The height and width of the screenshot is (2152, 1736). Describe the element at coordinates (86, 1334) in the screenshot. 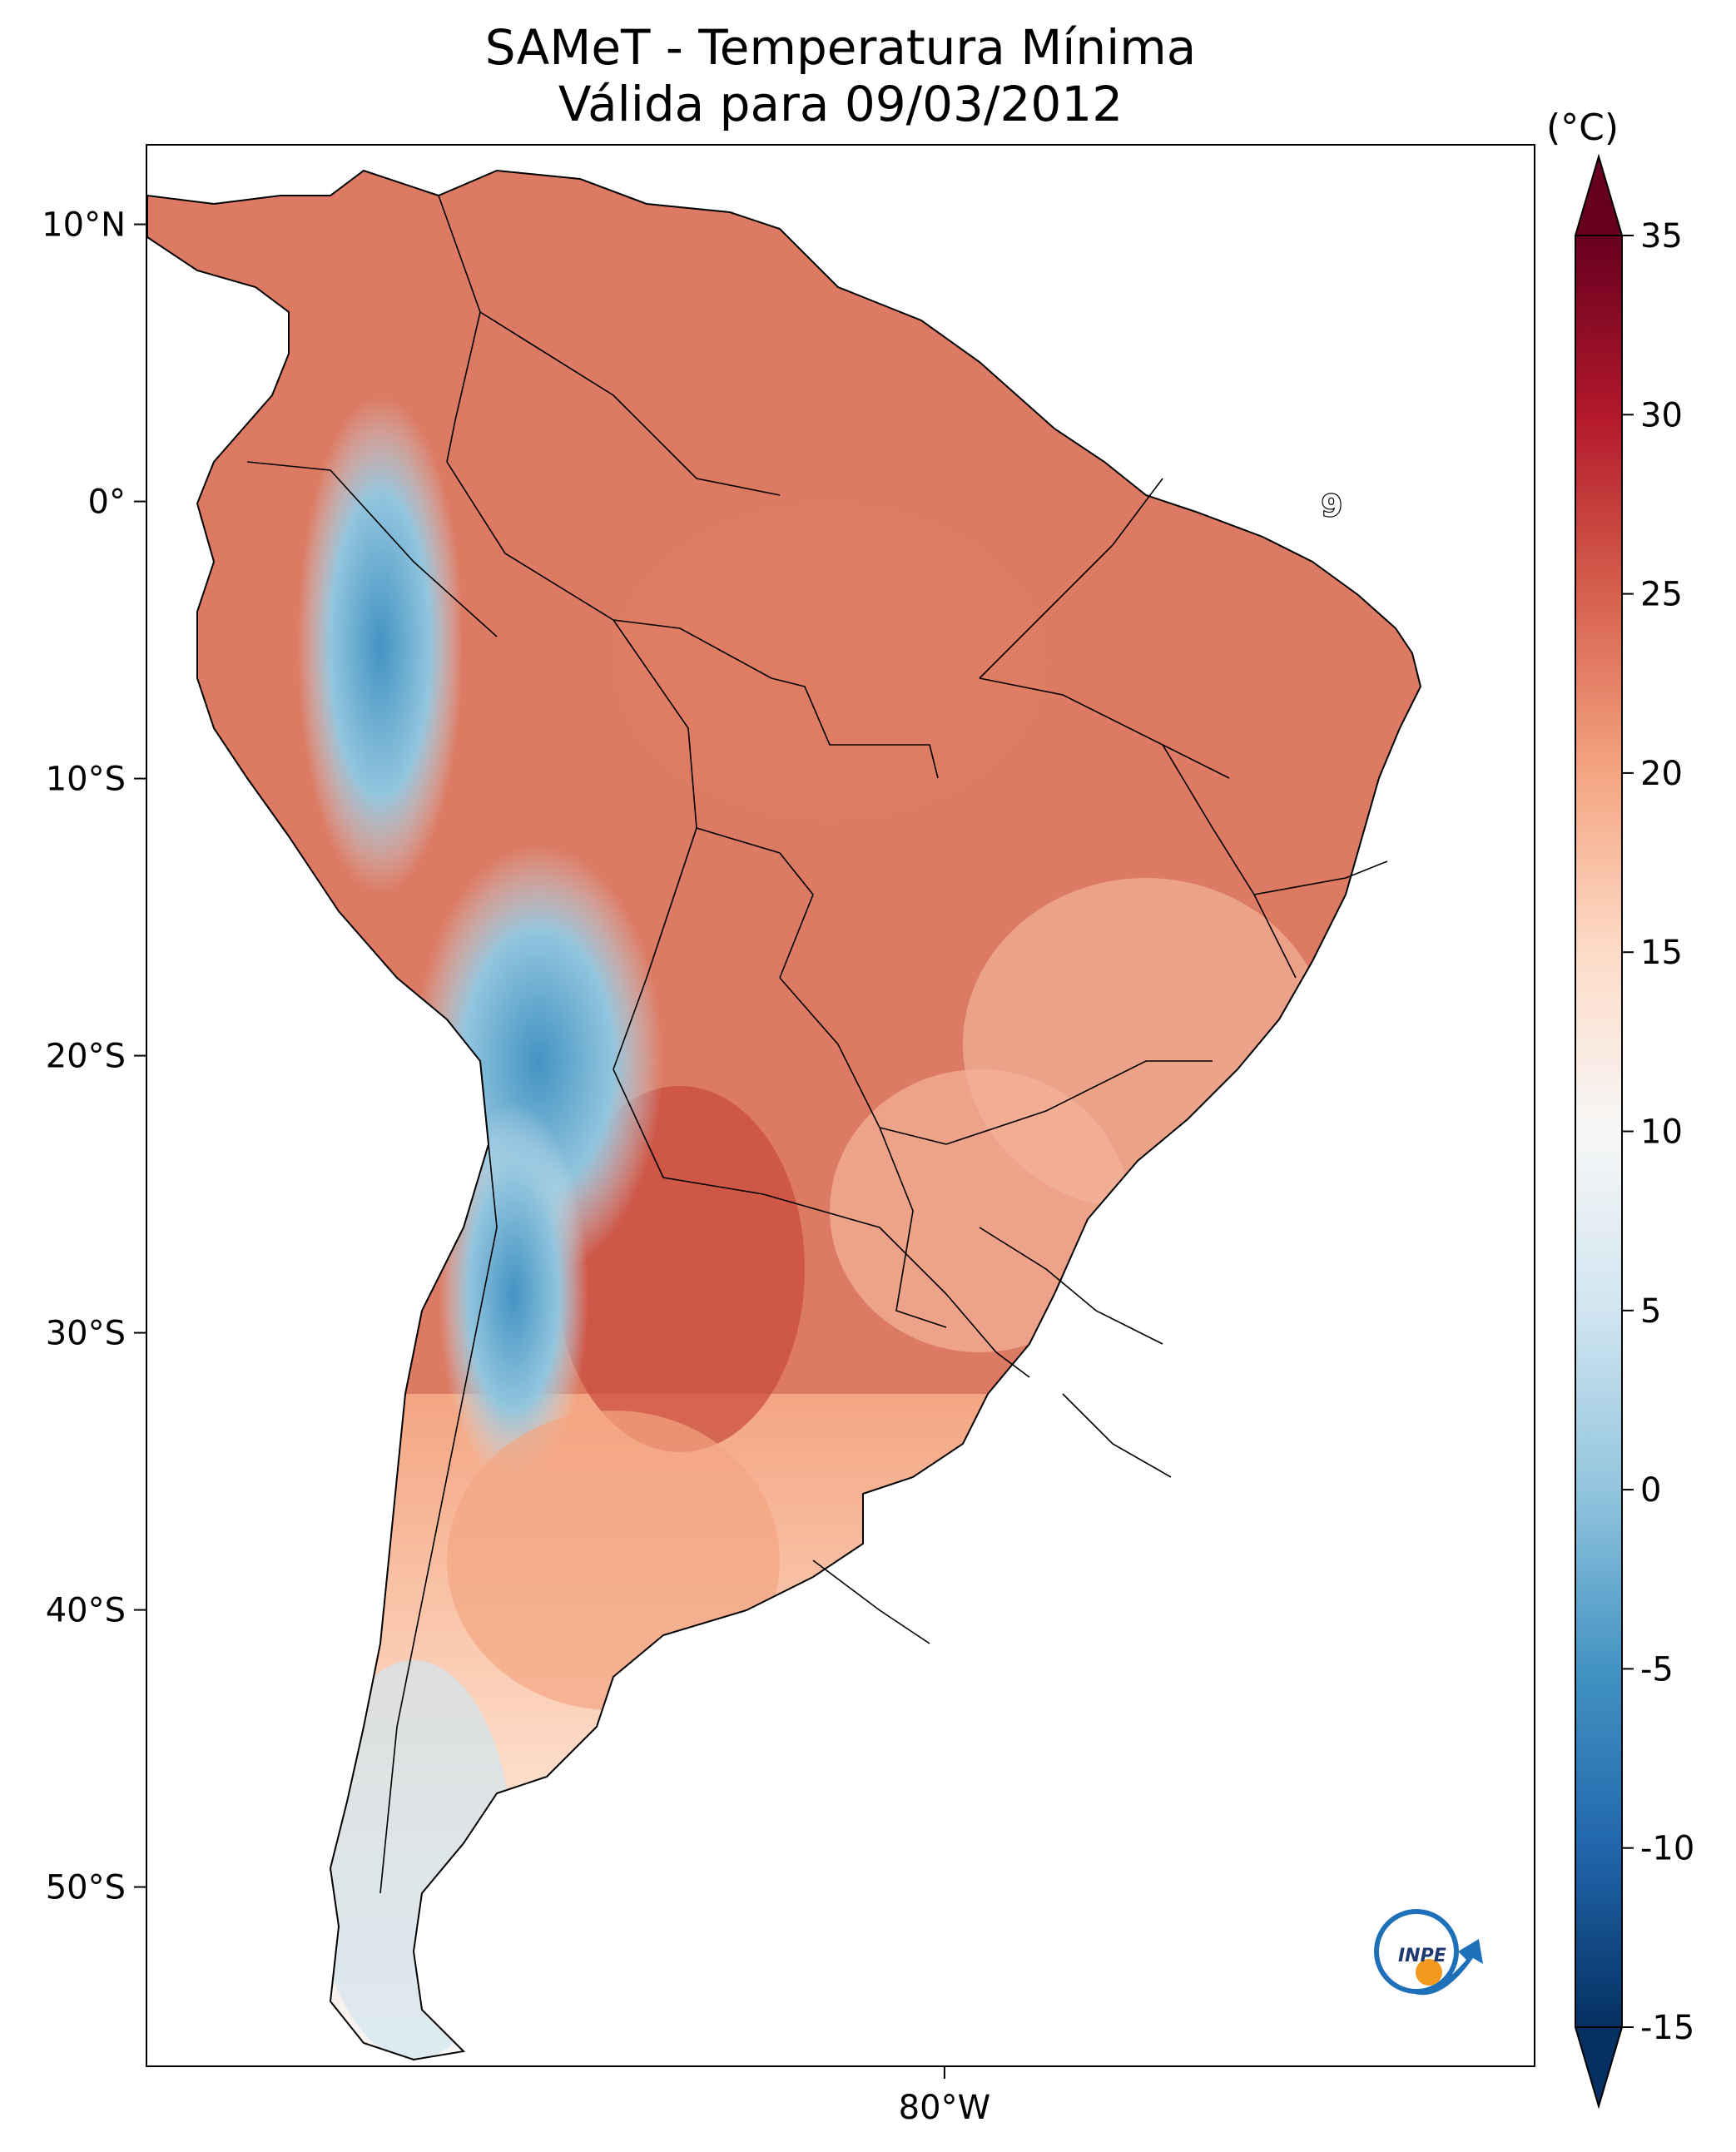

I see `lat-tick-label: 30°S` at that location.